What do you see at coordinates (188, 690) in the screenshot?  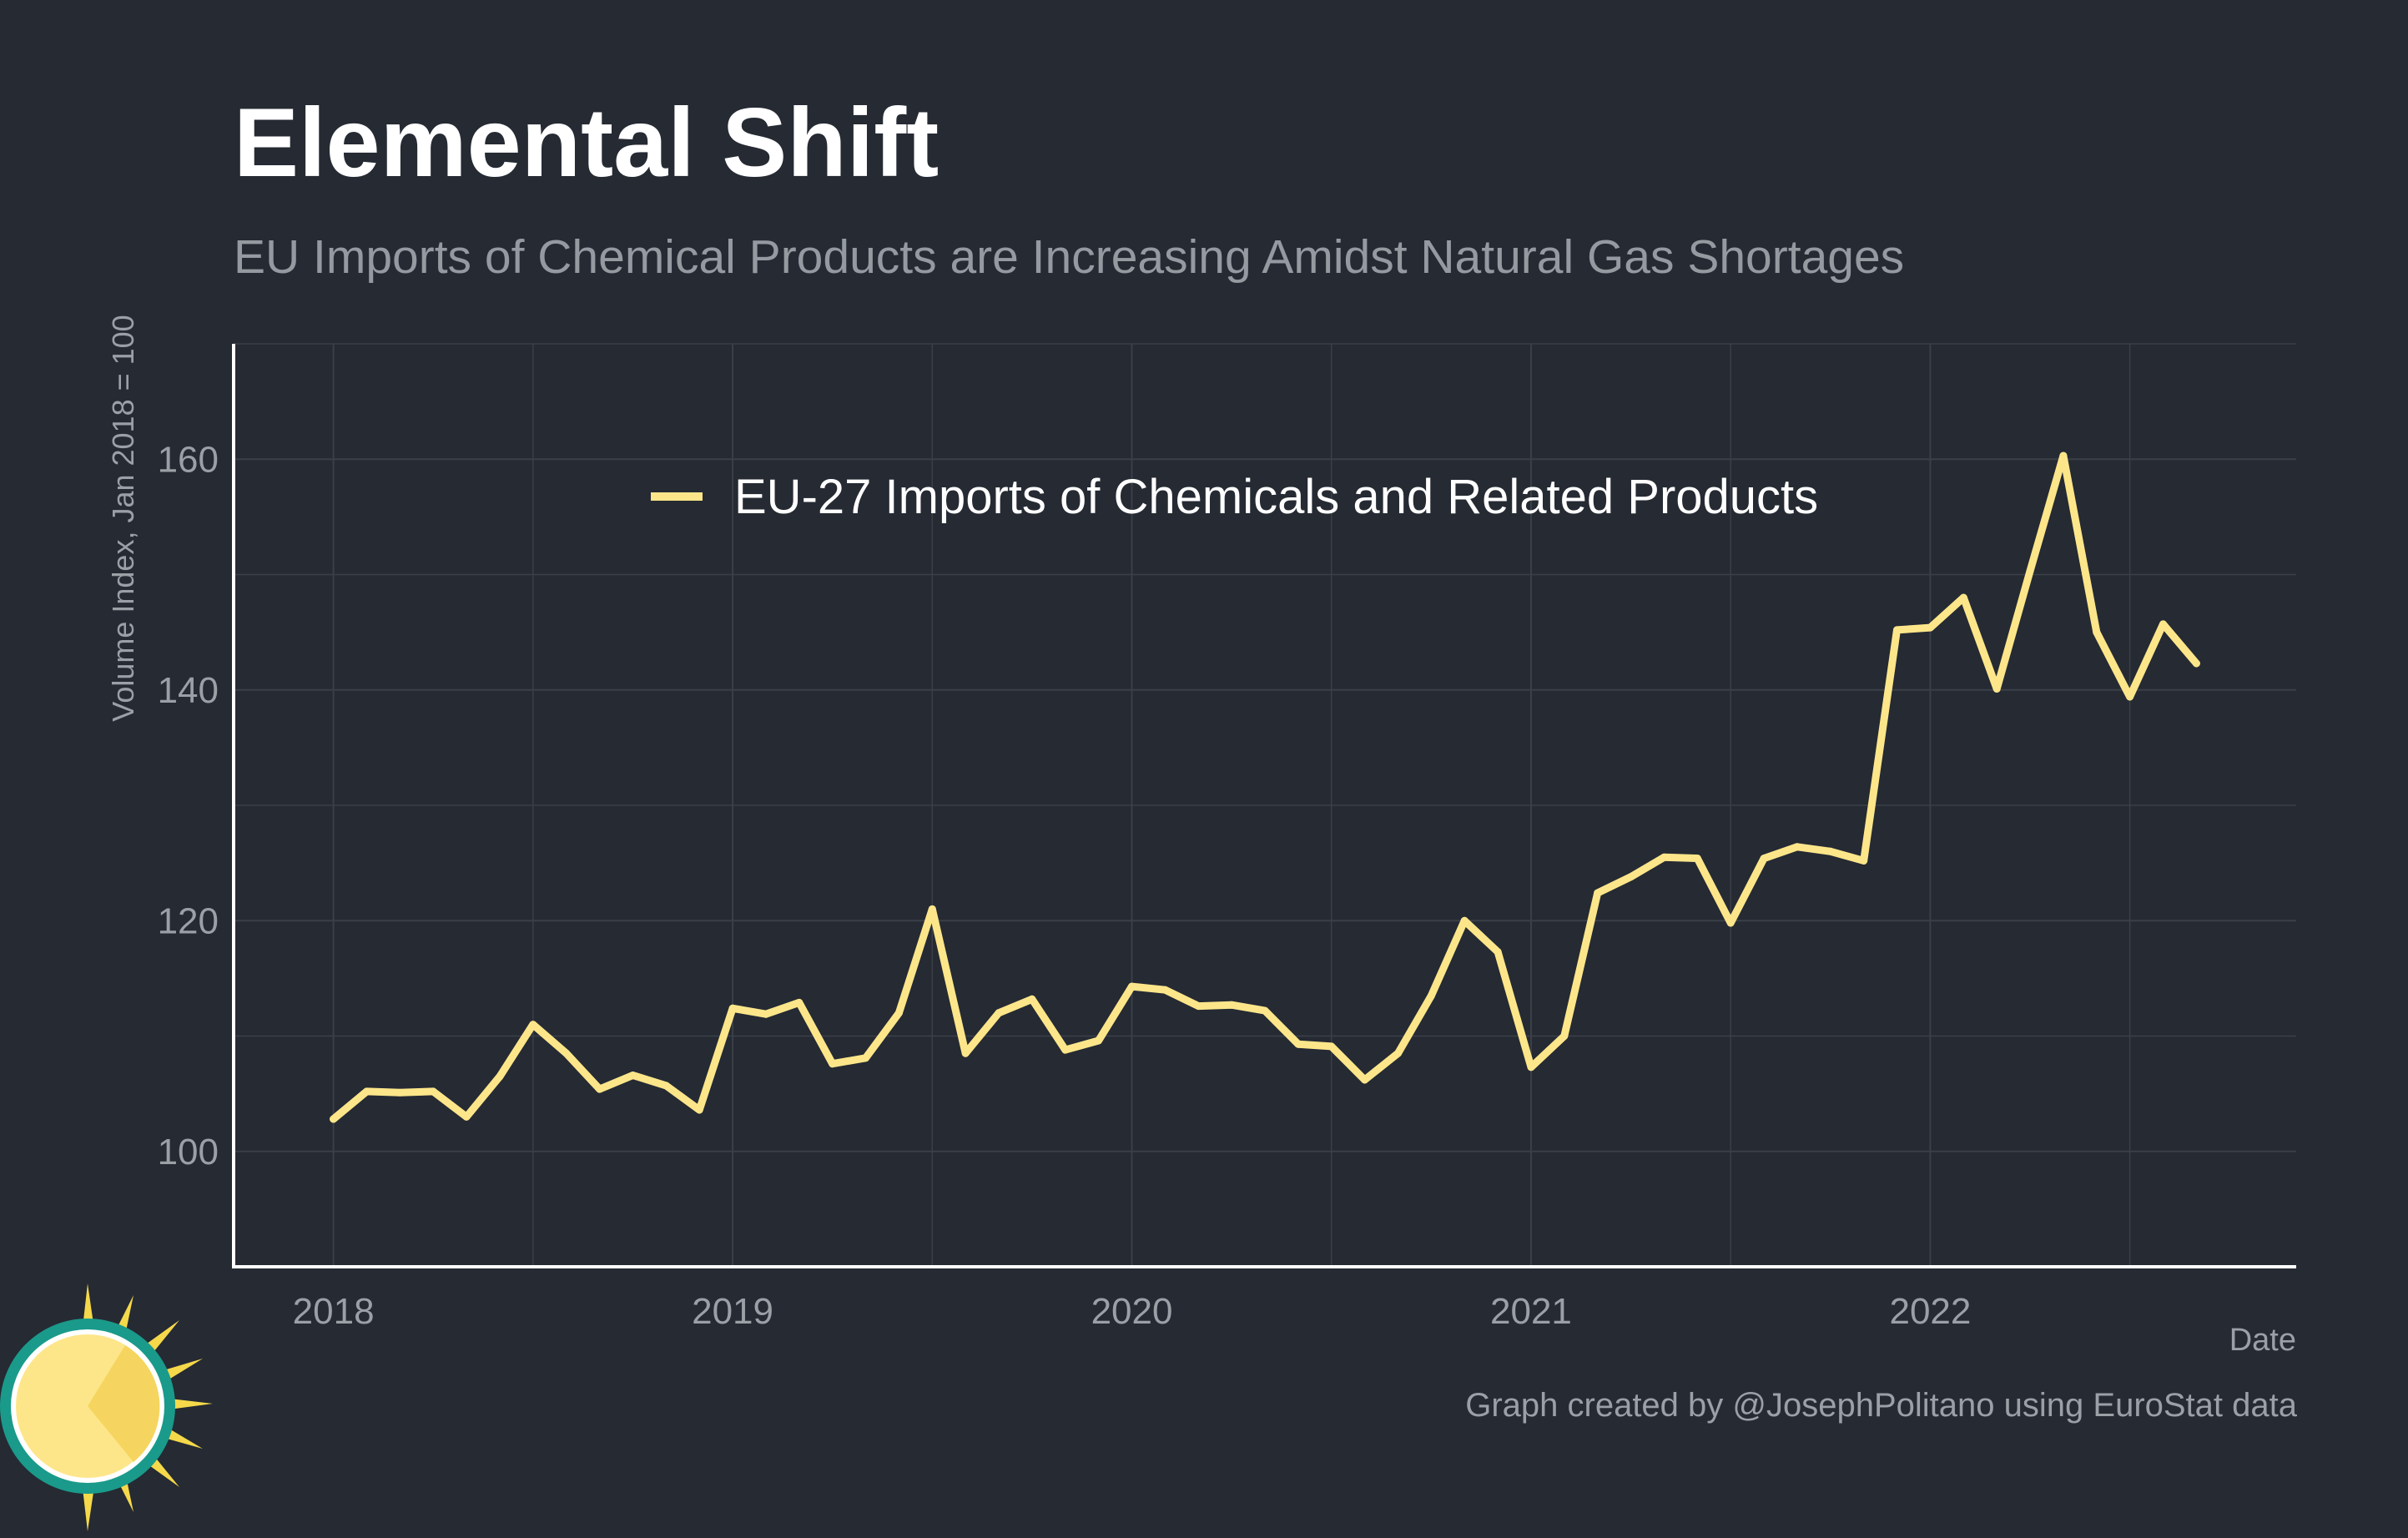 I see `y-tick-label: 140` at bounding box center [188, 690].